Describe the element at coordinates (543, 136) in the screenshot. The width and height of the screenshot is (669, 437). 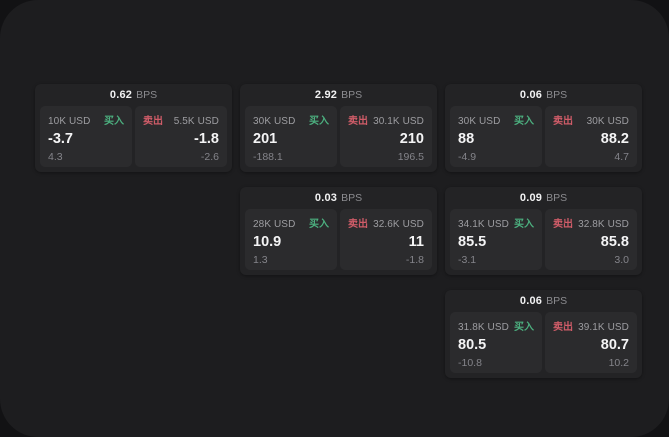
I see `quote-card-body: 30K USD 买入 88 -4.9 卖出 30K USD 88.2 4.7` at that location.